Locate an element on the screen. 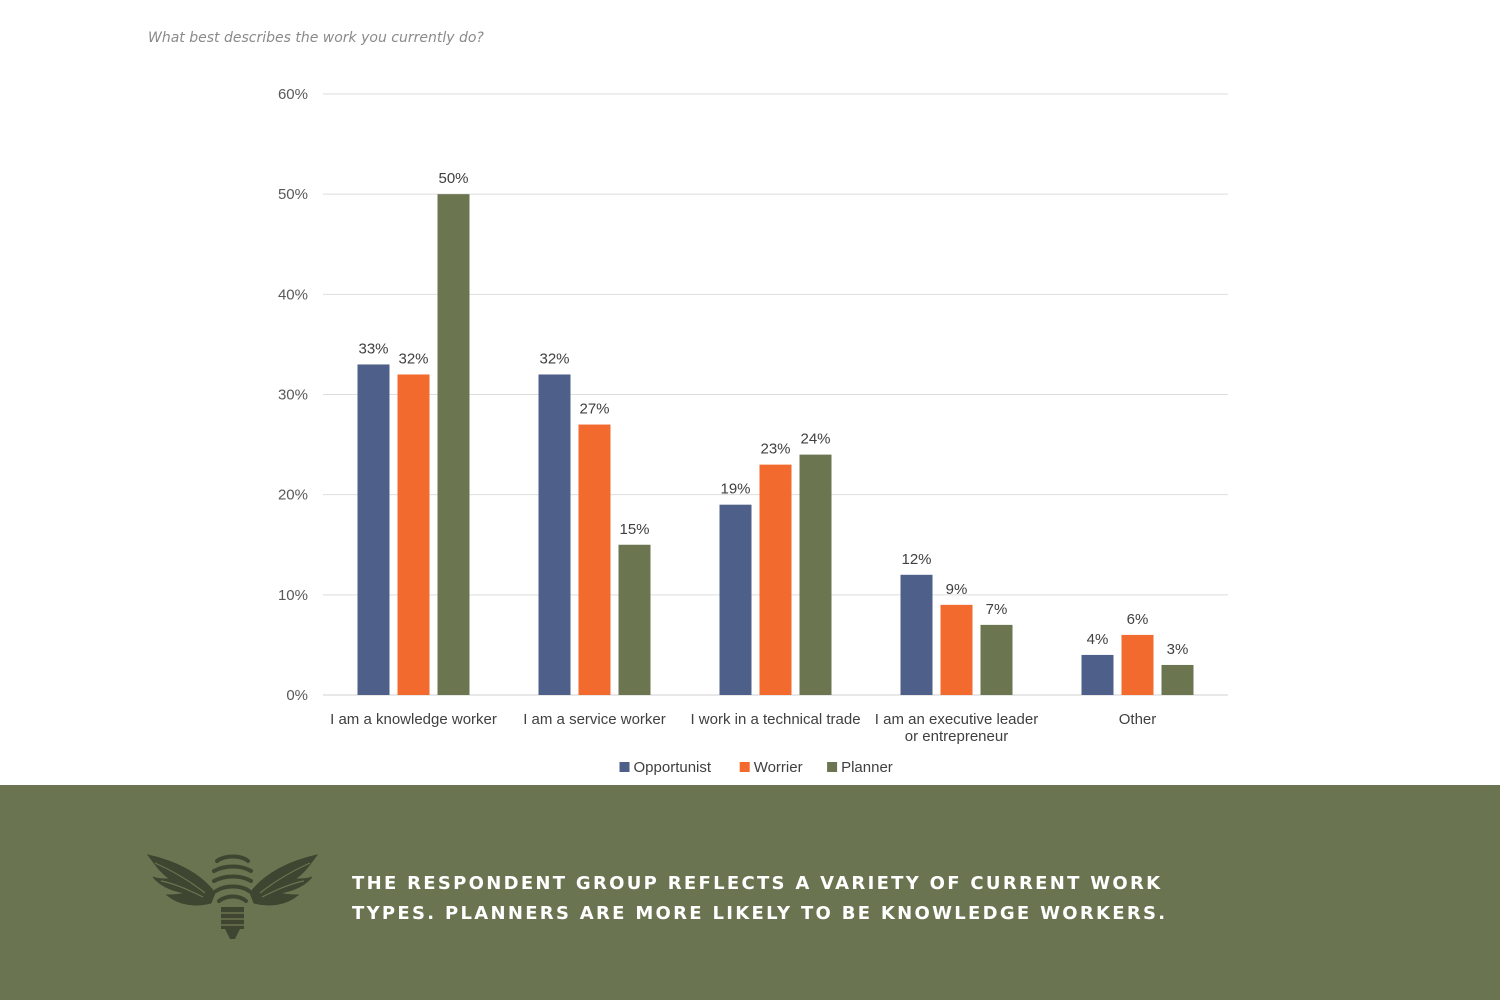 The width and height of the screenshot is (1500, 1000). data-label: 15% is located at coordinates (634, 529).